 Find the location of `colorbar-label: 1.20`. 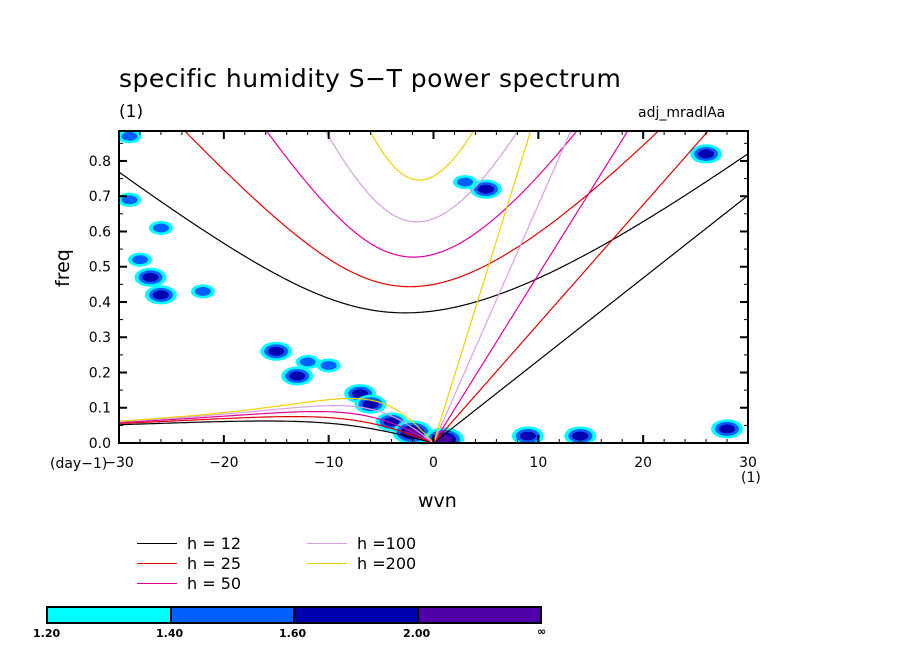

colorbar-label: 1.20 is located at coordinates (47, 633).